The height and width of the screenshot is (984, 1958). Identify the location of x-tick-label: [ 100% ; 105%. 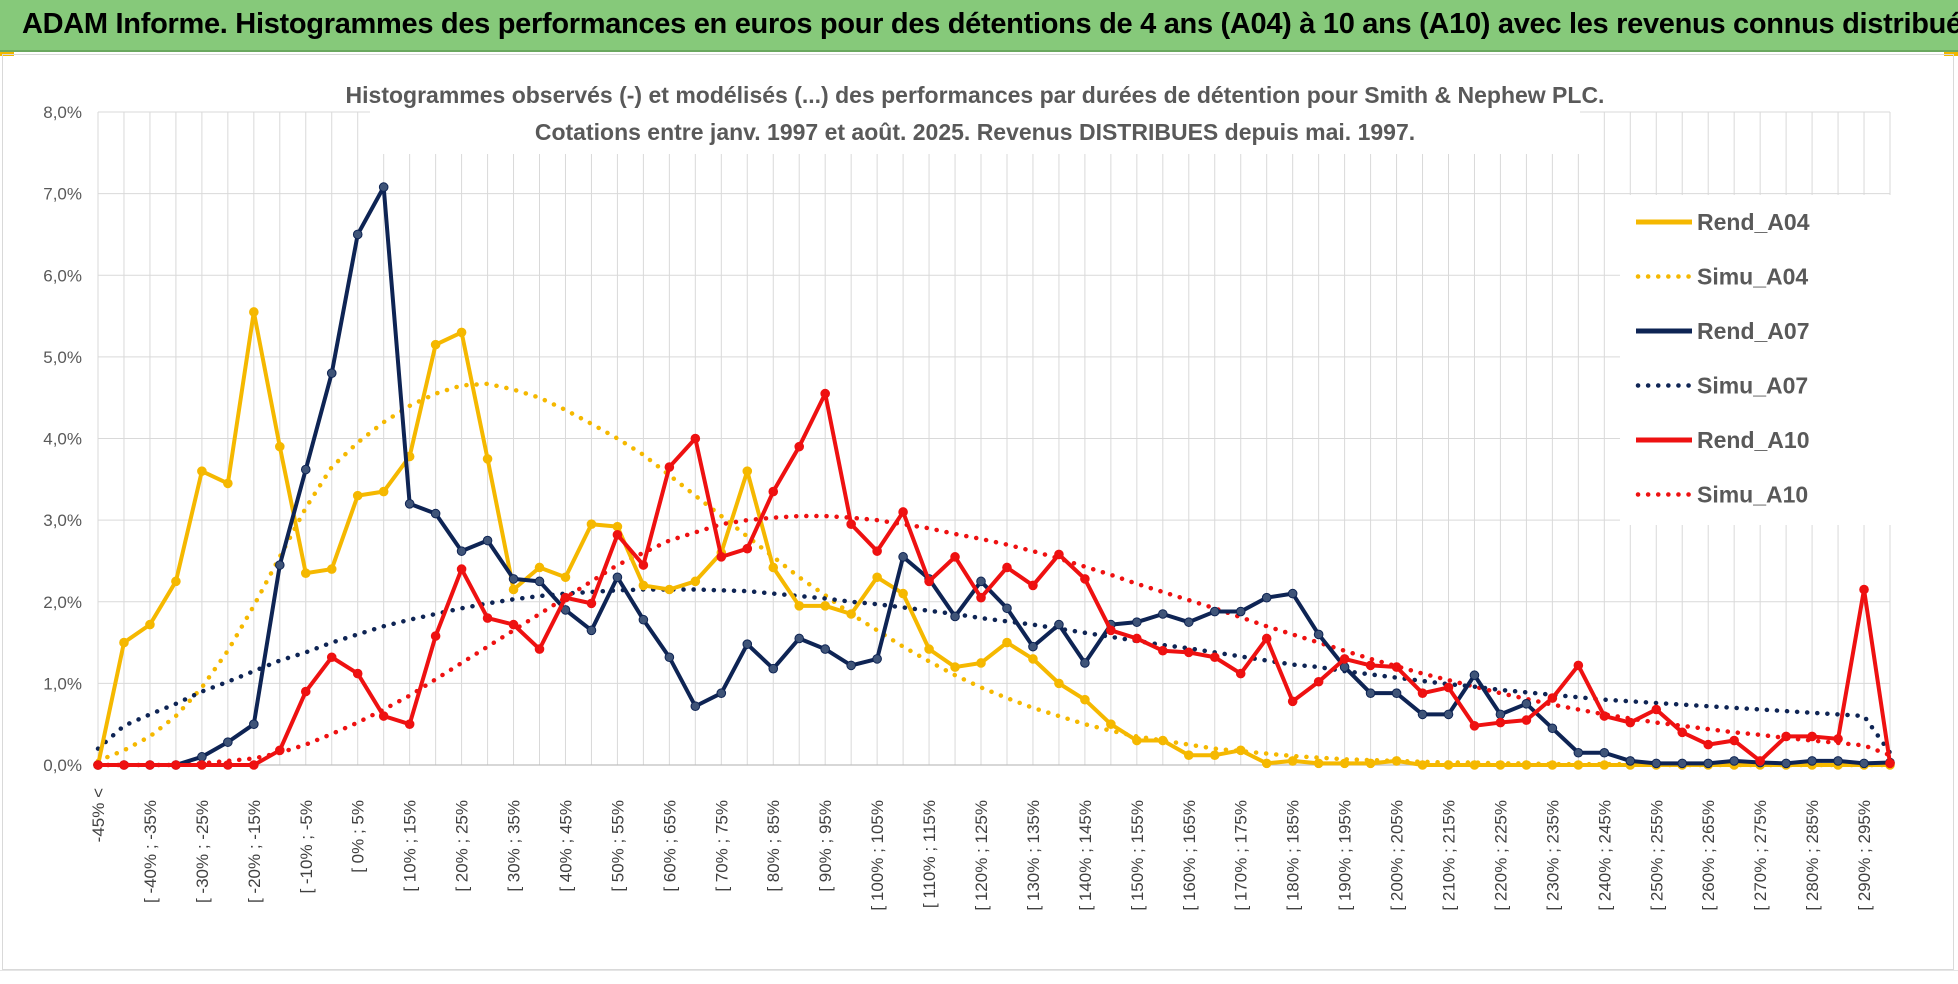
(877, 855).